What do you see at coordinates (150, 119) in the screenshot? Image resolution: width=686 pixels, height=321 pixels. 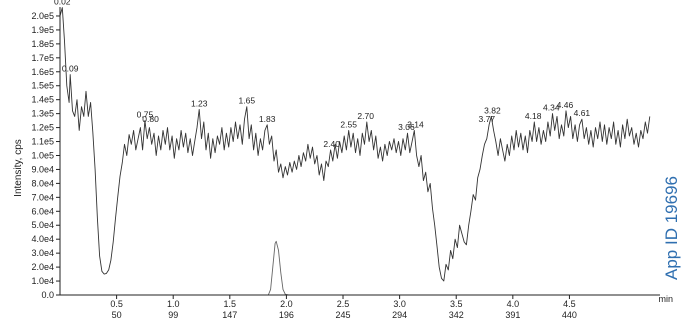 I see `peak-label: 0.80` at bounding box center [150, 119].